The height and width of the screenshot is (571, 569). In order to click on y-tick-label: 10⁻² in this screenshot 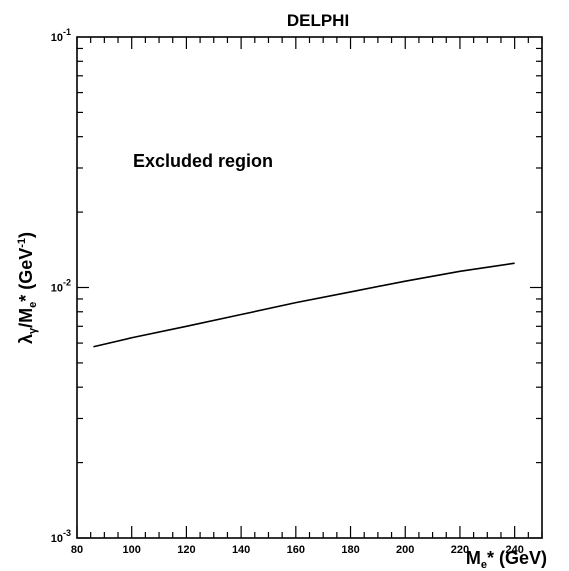, I will do `click(61, 286)`.